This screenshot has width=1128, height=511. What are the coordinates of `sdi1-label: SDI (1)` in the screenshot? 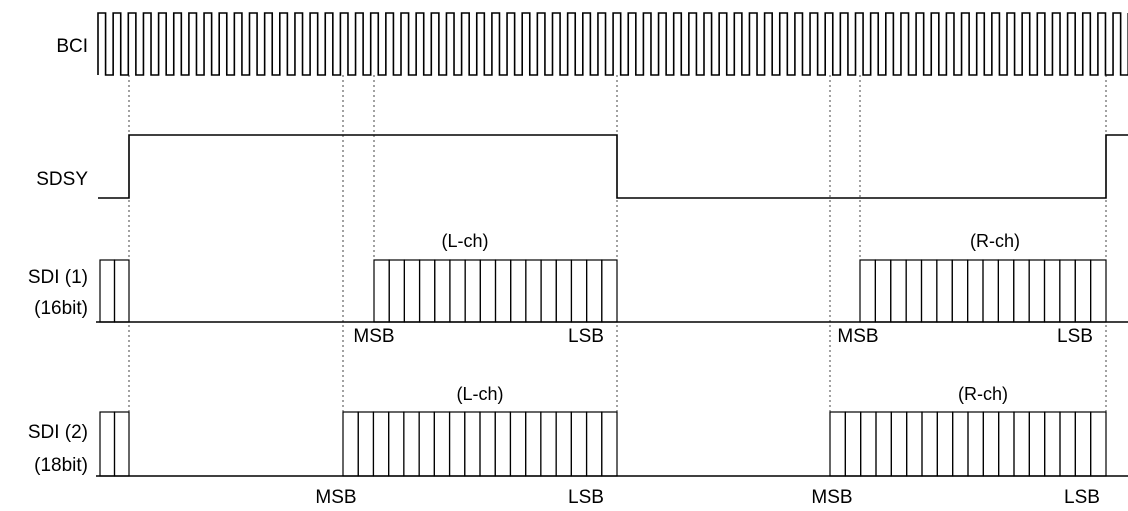 It's located at (58, 277).